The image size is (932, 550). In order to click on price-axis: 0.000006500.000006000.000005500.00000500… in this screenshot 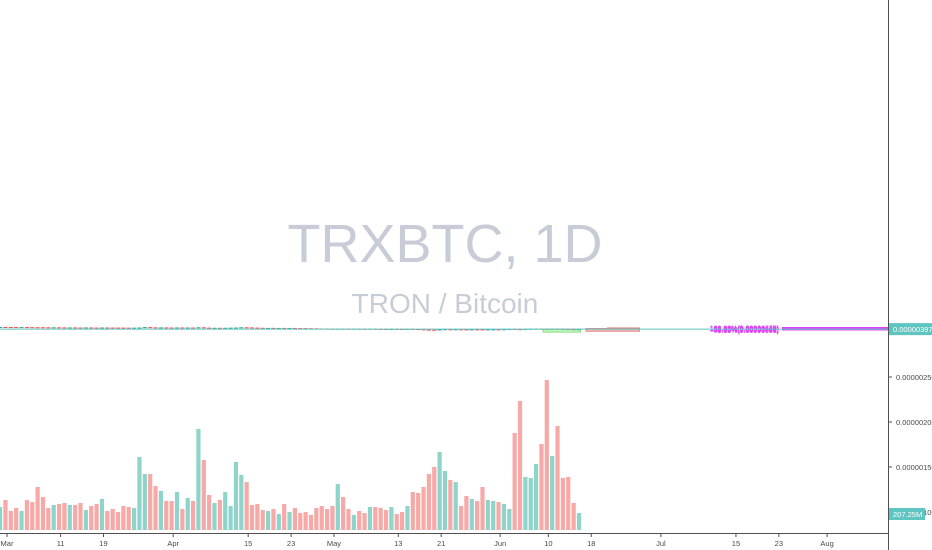, I will do `click(910, 275)`.